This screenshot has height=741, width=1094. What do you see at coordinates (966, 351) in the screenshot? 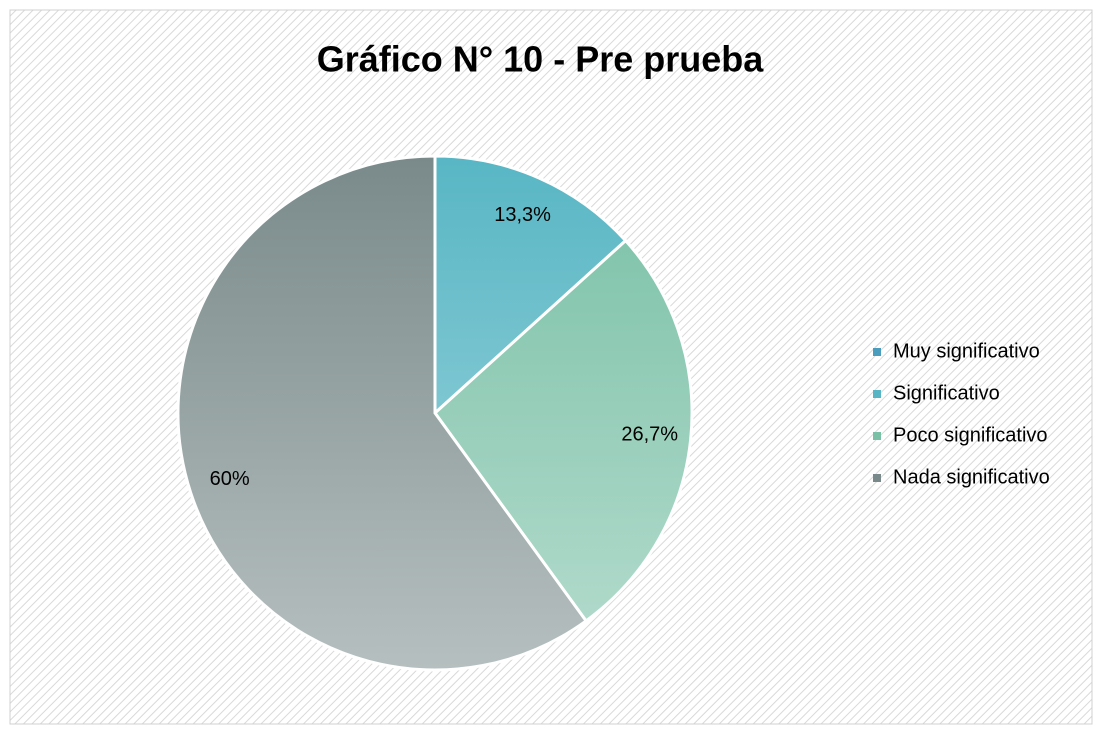
I see `legend-label: Muy significativo` at bounding box center [966, 351].